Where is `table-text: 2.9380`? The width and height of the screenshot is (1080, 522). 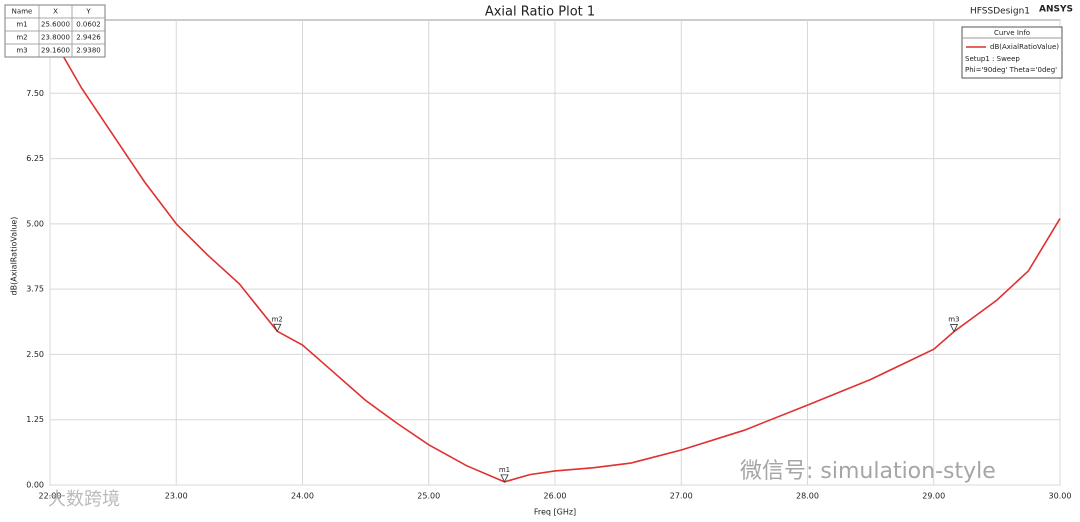 table-text: 2.9380 is located at coordinates (88, 51).